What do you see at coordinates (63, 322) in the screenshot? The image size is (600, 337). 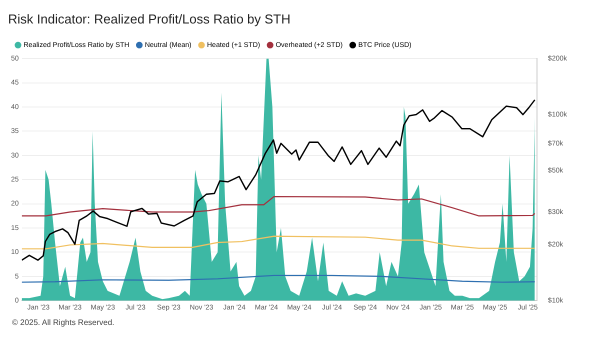 I see `text: © 2025. All Rights Reserved.` at bounding box center [63, 322].